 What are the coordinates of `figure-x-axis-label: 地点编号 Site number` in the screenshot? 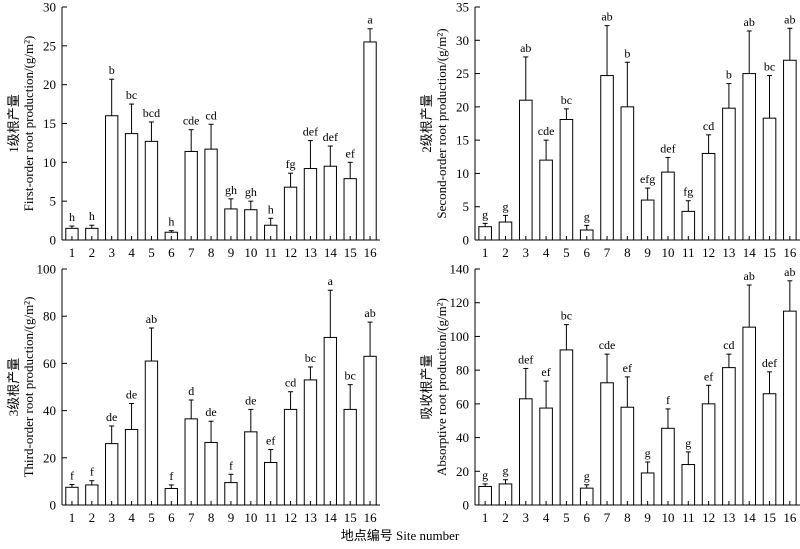 It's located at (400, 535).